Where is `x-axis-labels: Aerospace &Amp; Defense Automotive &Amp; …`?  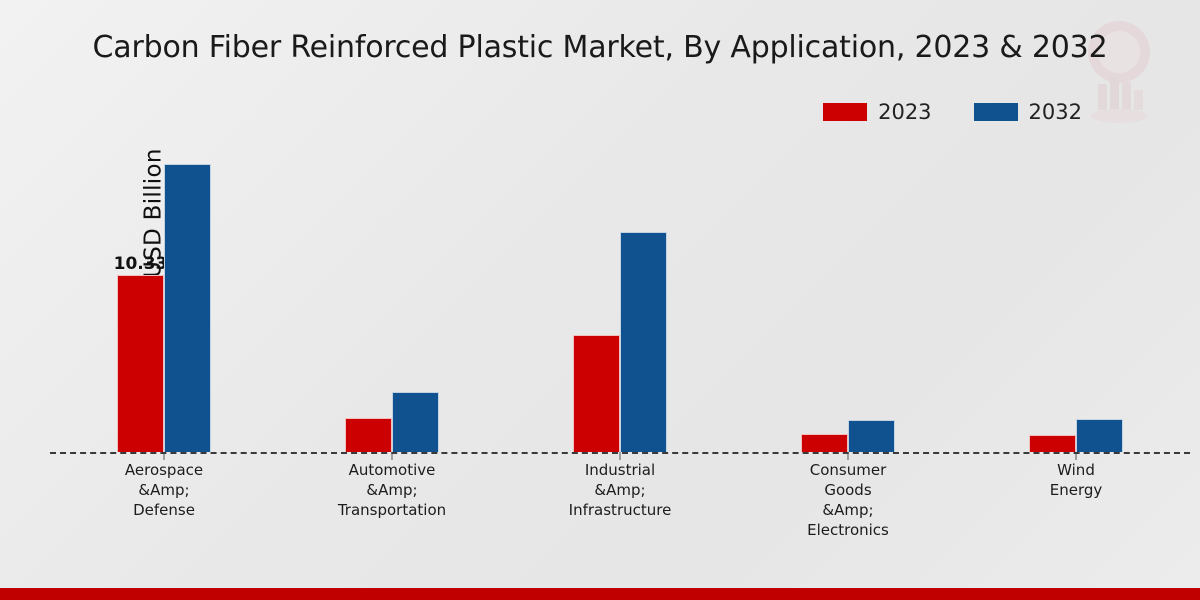
x-axis-labels: Aerospace &Amp; Defense Automotive &Amp; … is located at coordinates (620, 500).